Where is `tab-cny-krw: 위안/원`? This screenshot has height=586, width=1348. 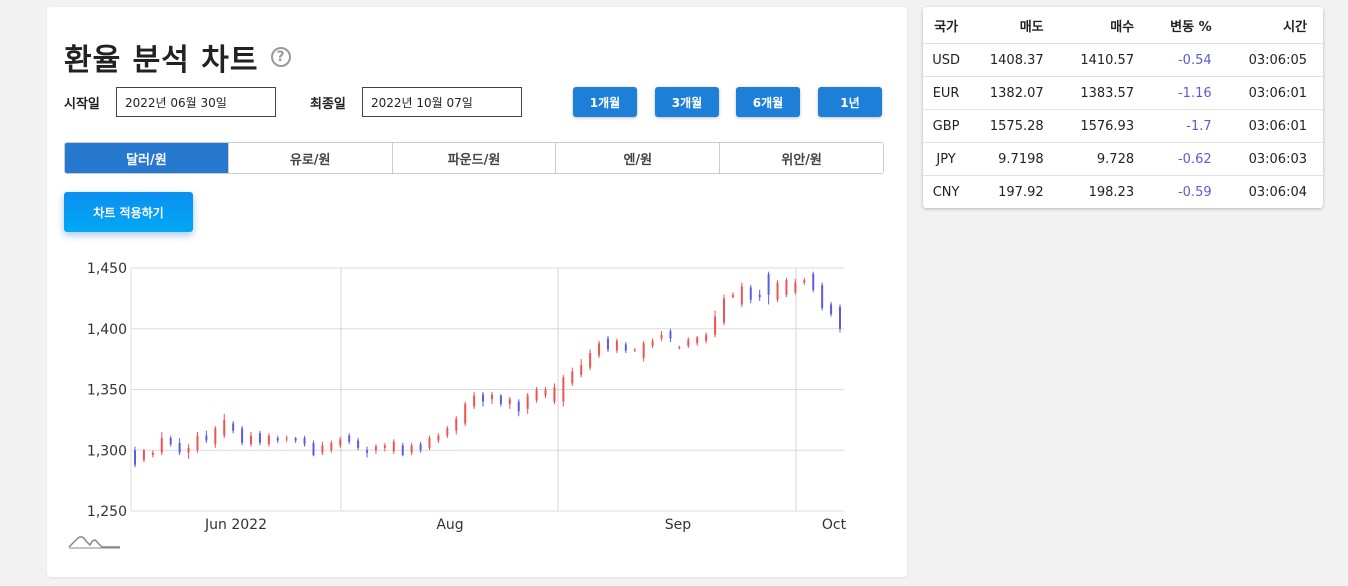
tab-cny-krw: 위안/원 is located at coordinates (801, 158).